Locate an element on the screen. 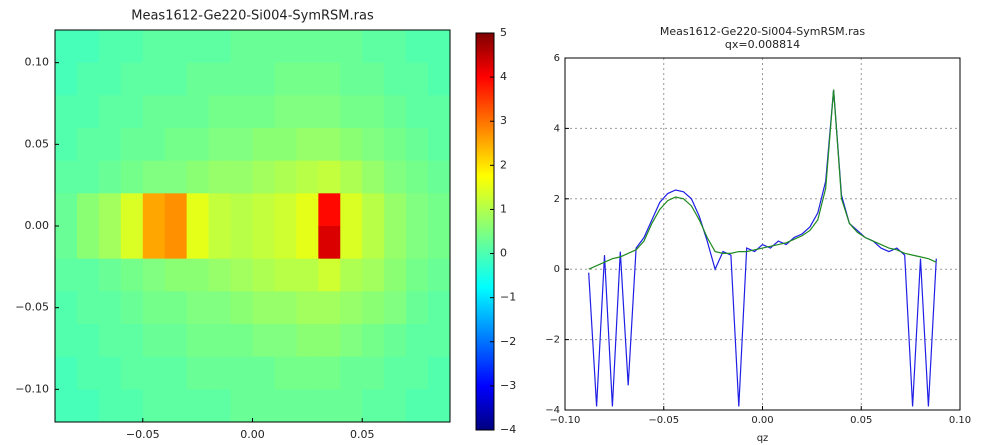 The height and width of the screenshot is (445, 986). data-line is located at coordinates (762, 179).